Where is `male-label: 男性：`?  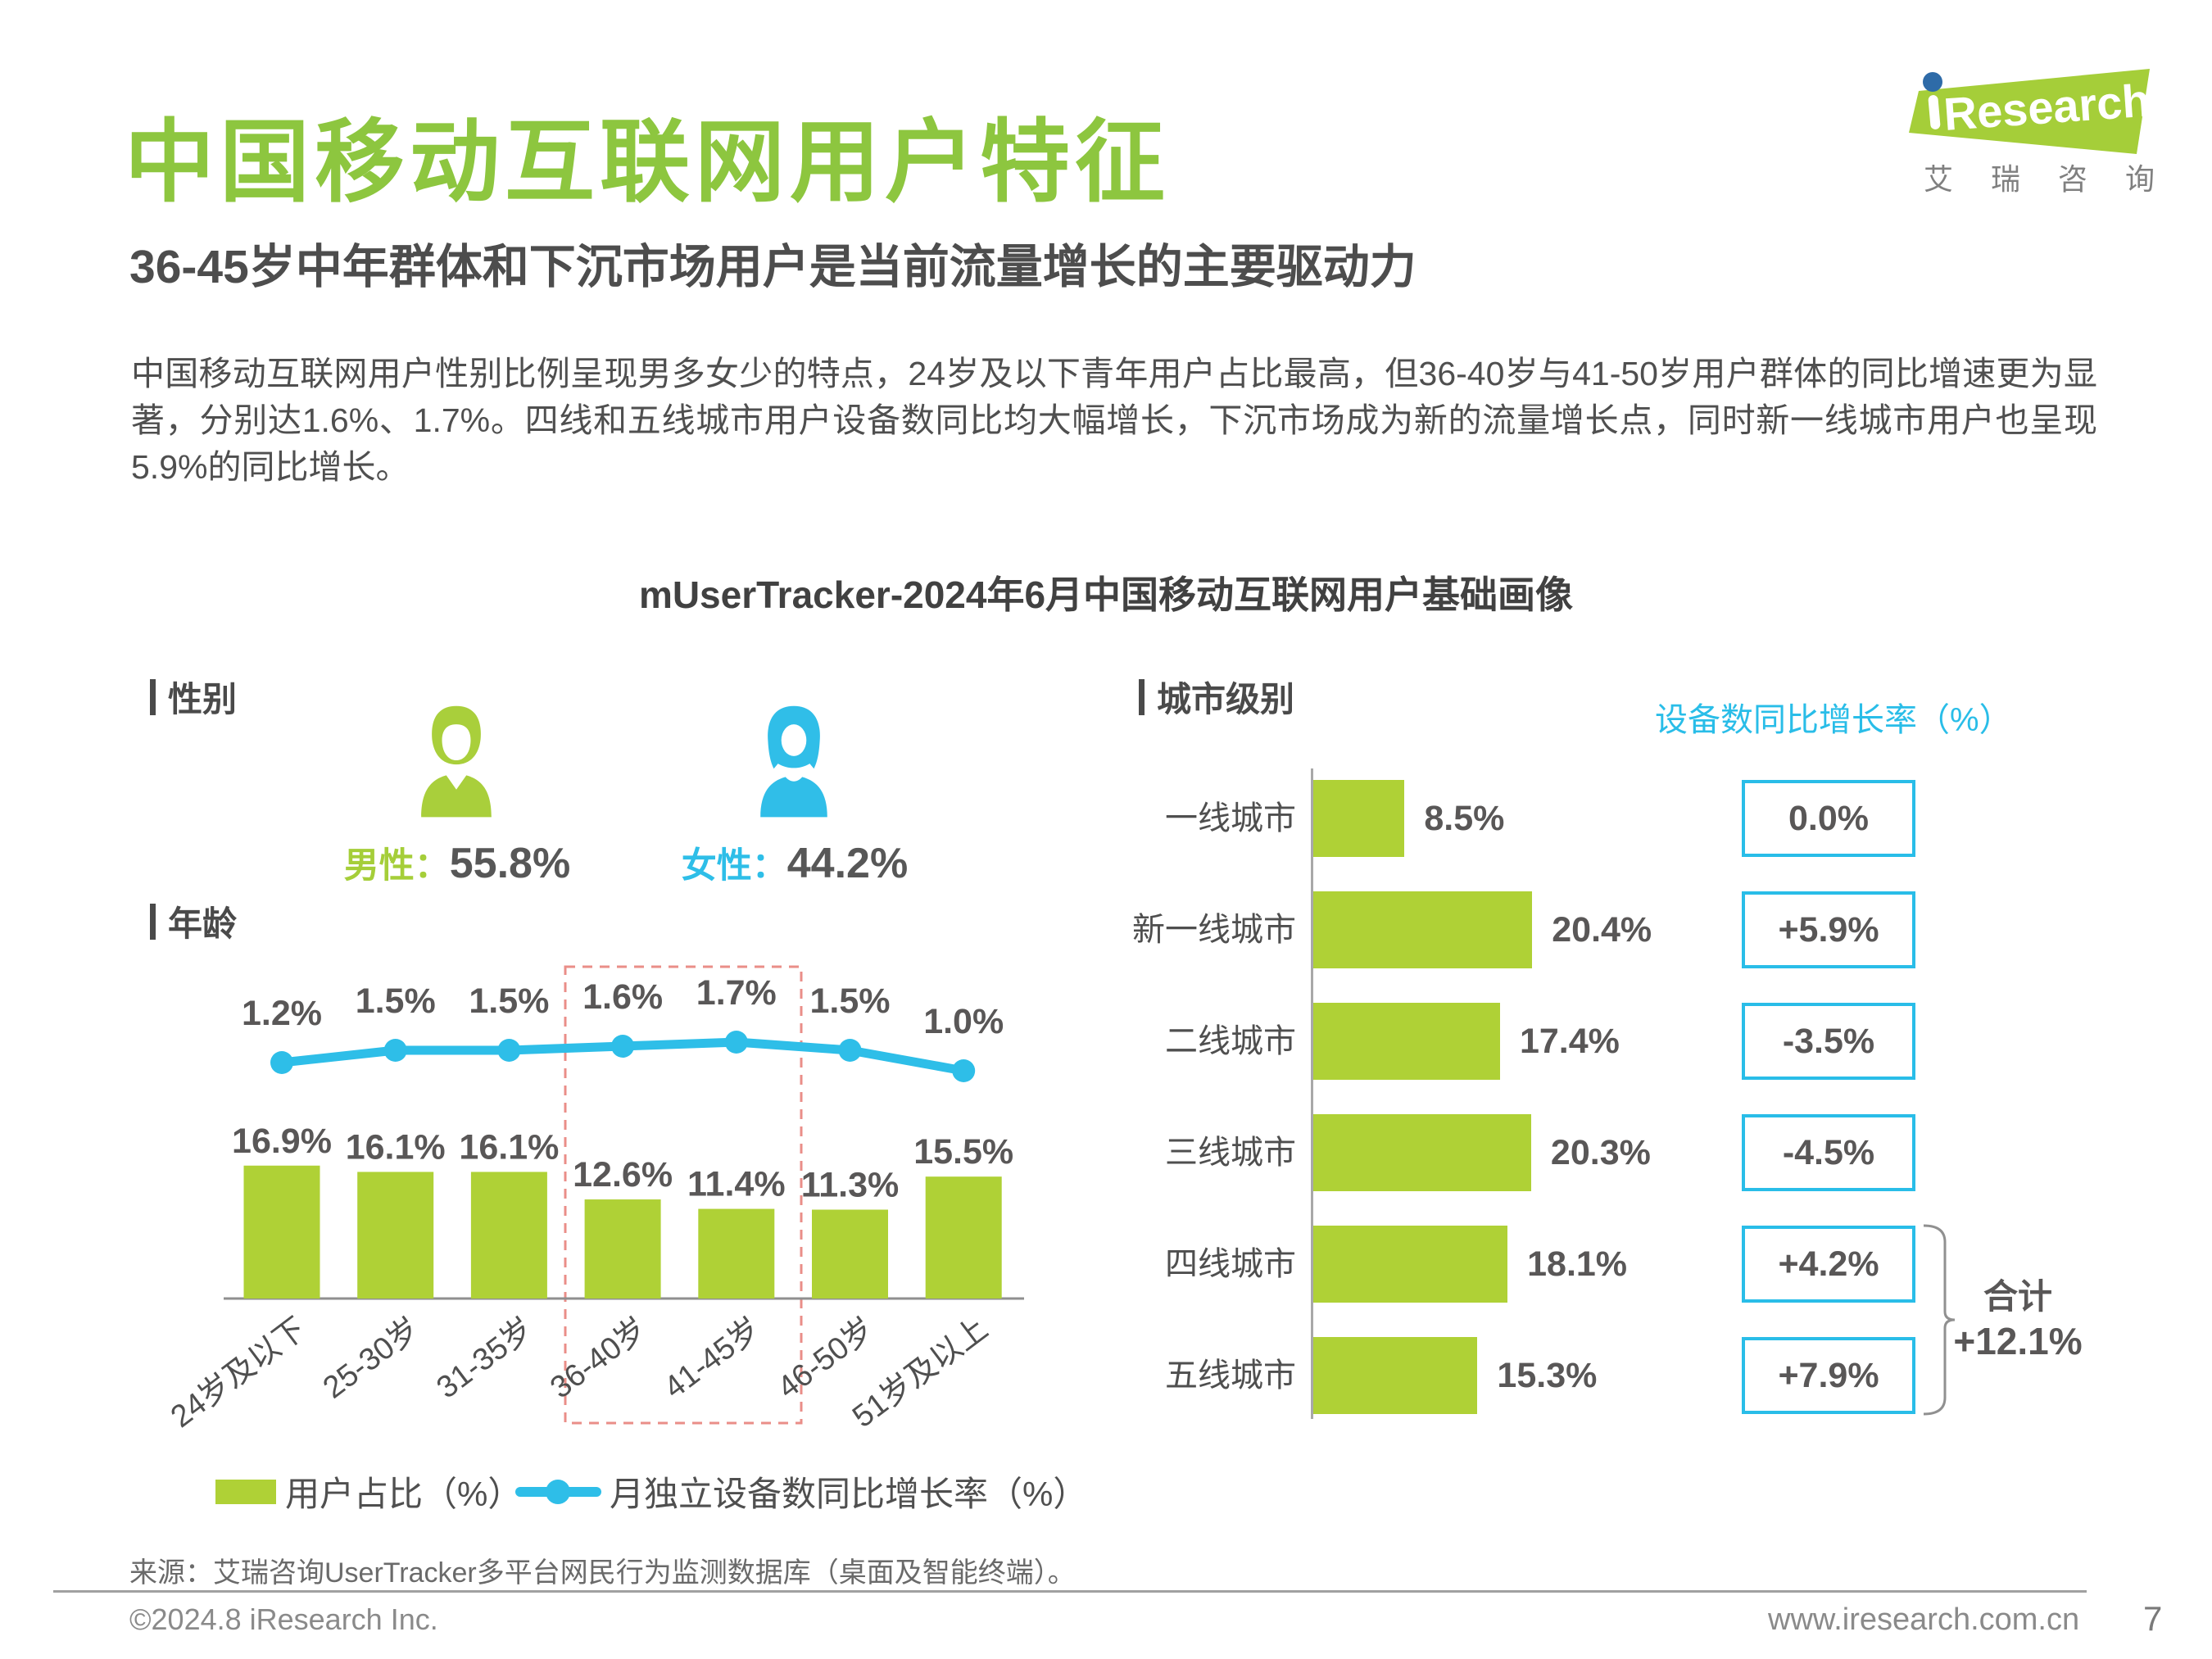
male-label: 男性： is located at coordinates (396, 866).